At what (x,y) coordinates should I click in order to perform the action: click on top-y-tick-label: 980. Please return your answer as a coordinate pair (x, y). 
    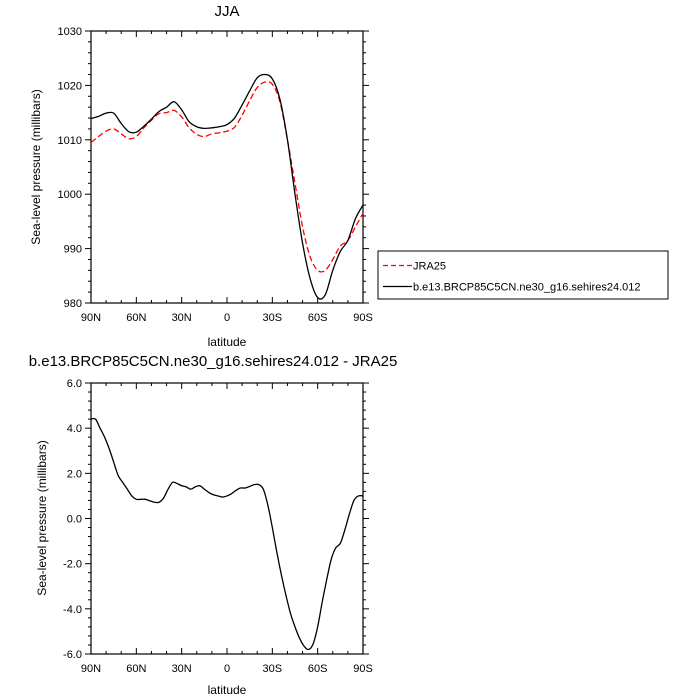
    Looking at the image, I should click on (73, 304).